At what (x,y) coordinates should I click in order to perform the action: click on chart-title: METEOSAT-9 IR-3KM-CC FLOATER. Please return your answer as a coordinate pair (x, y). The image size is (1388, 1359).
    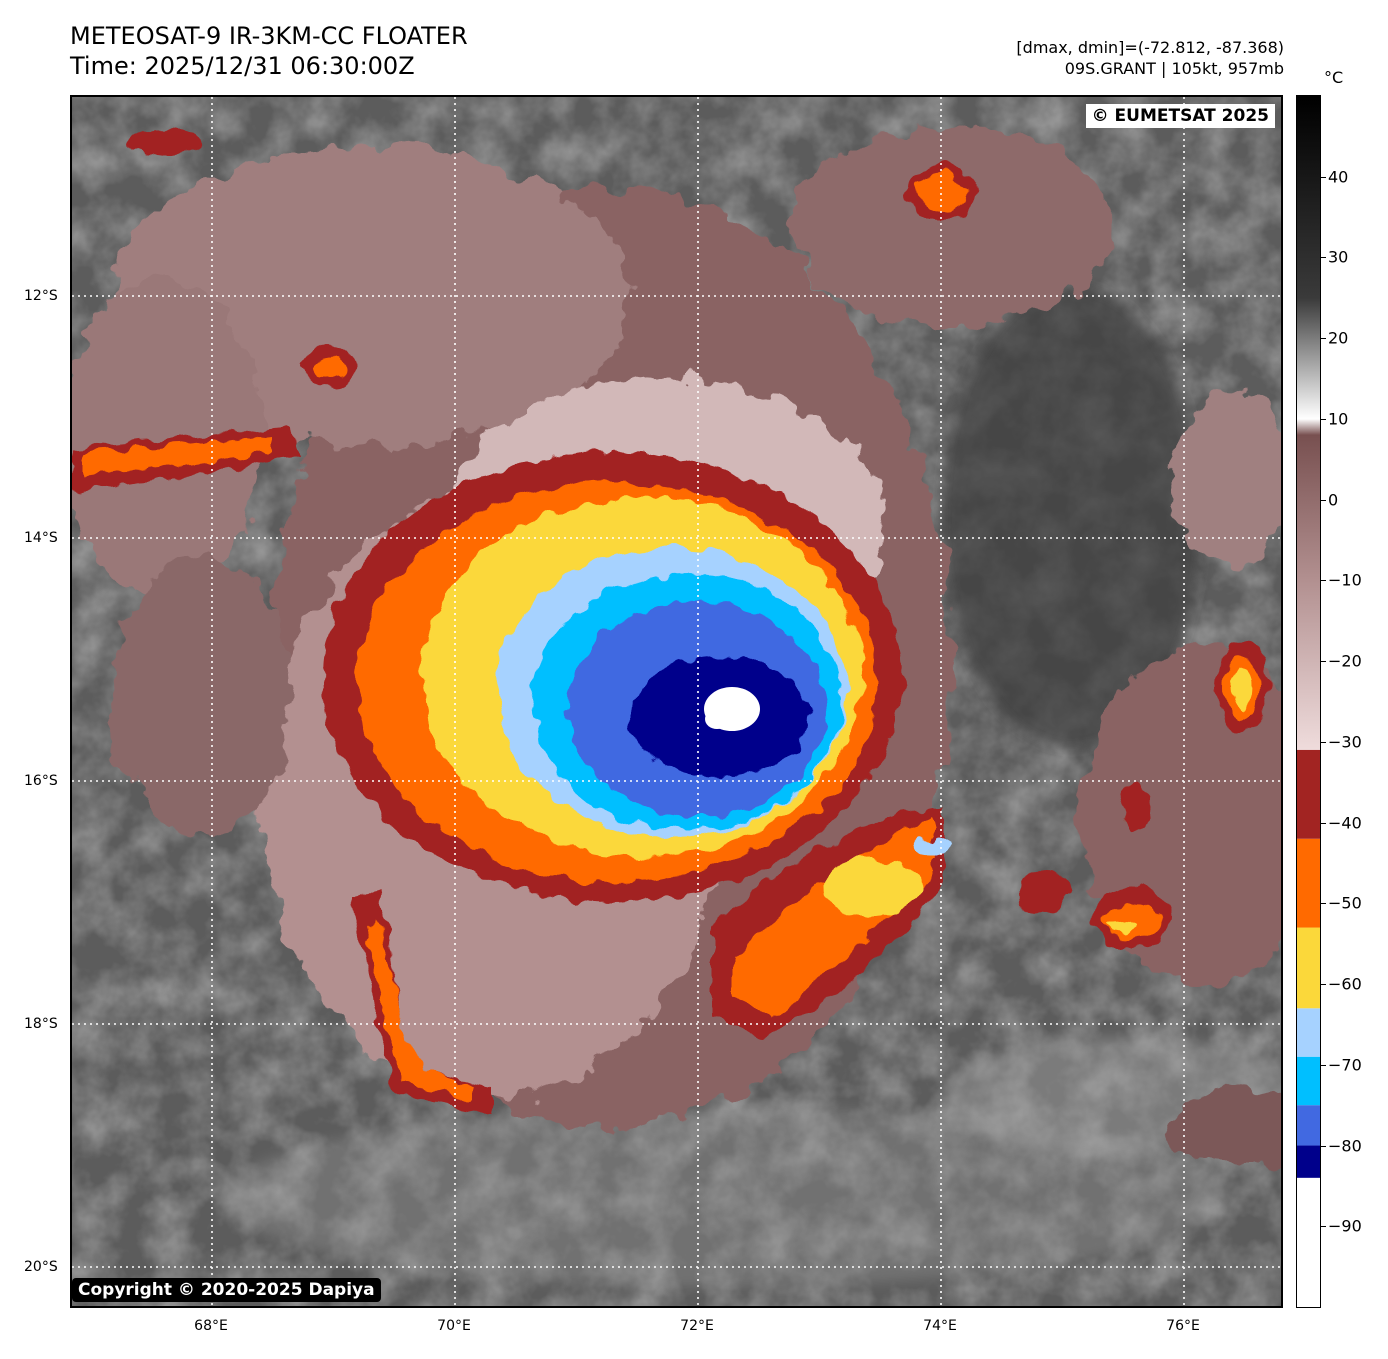
    Looking at the image, I should click on (269, 36).